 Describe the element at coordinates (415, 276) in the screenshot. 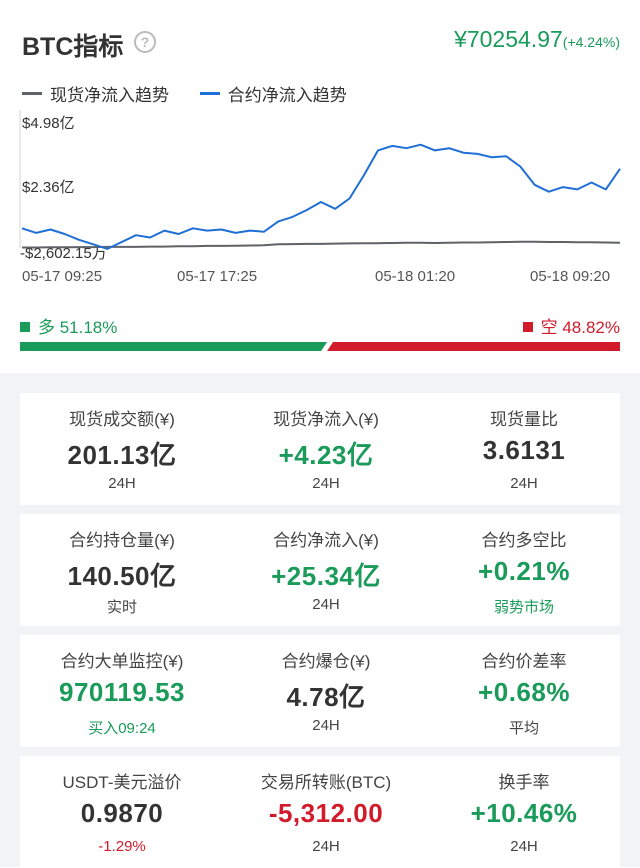

I see `x-tick-label-3: 05-18 01:20` at that location.